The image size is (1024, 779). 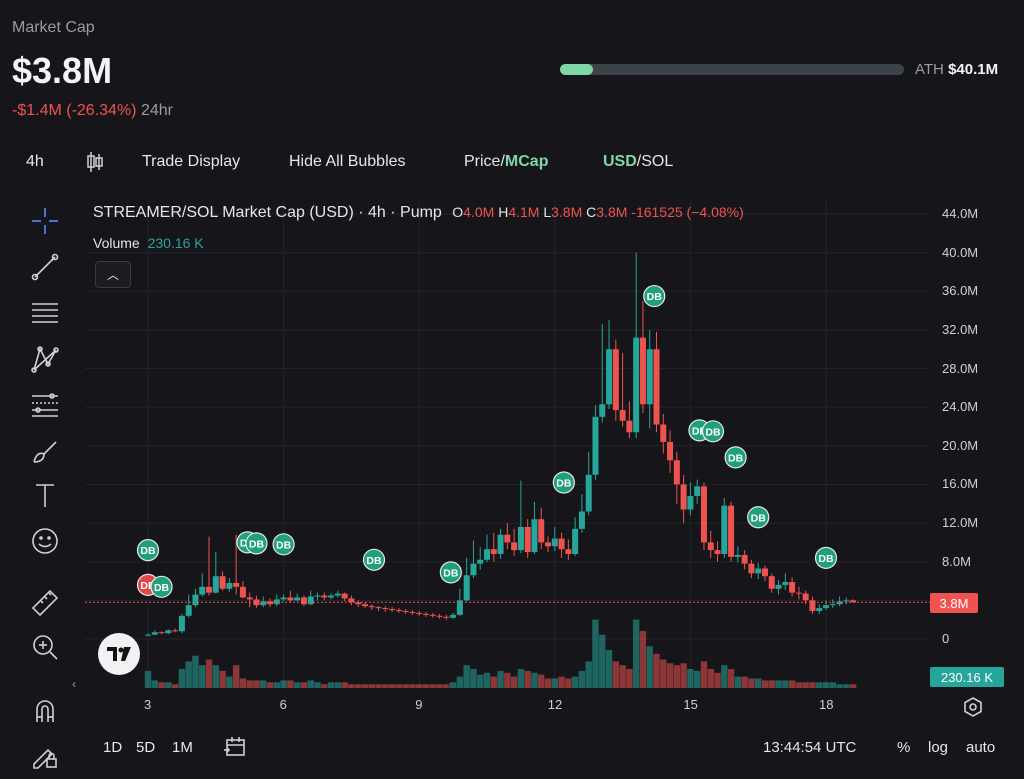 What do you see at coordinates (938, 747) in the screenshot?
I see `log-scale-button: log` at bounding box center [938, 747].